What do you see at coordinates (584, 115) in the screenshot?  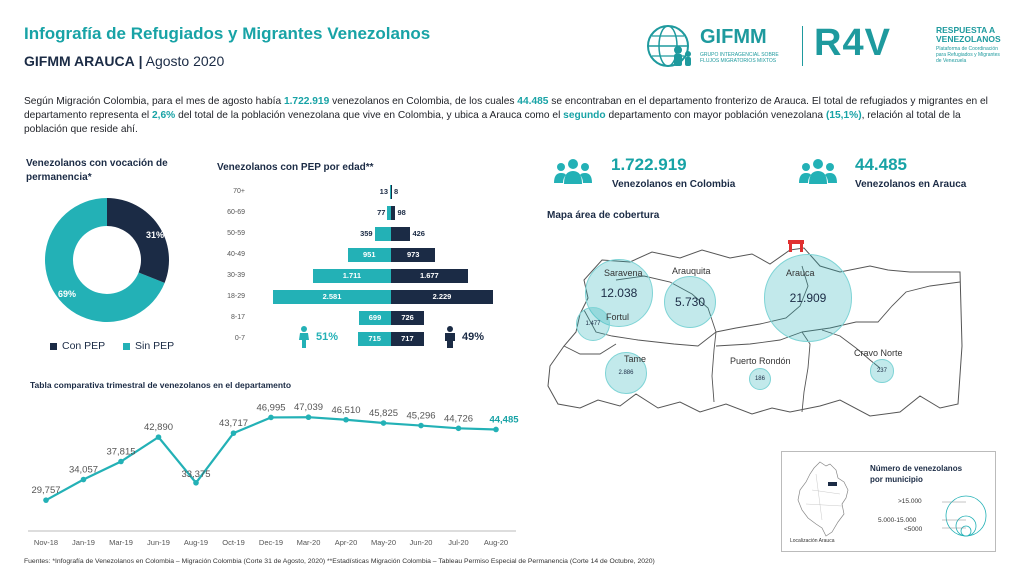 I see `intro-value-rank: segundo` at bounding box center [584, 115].